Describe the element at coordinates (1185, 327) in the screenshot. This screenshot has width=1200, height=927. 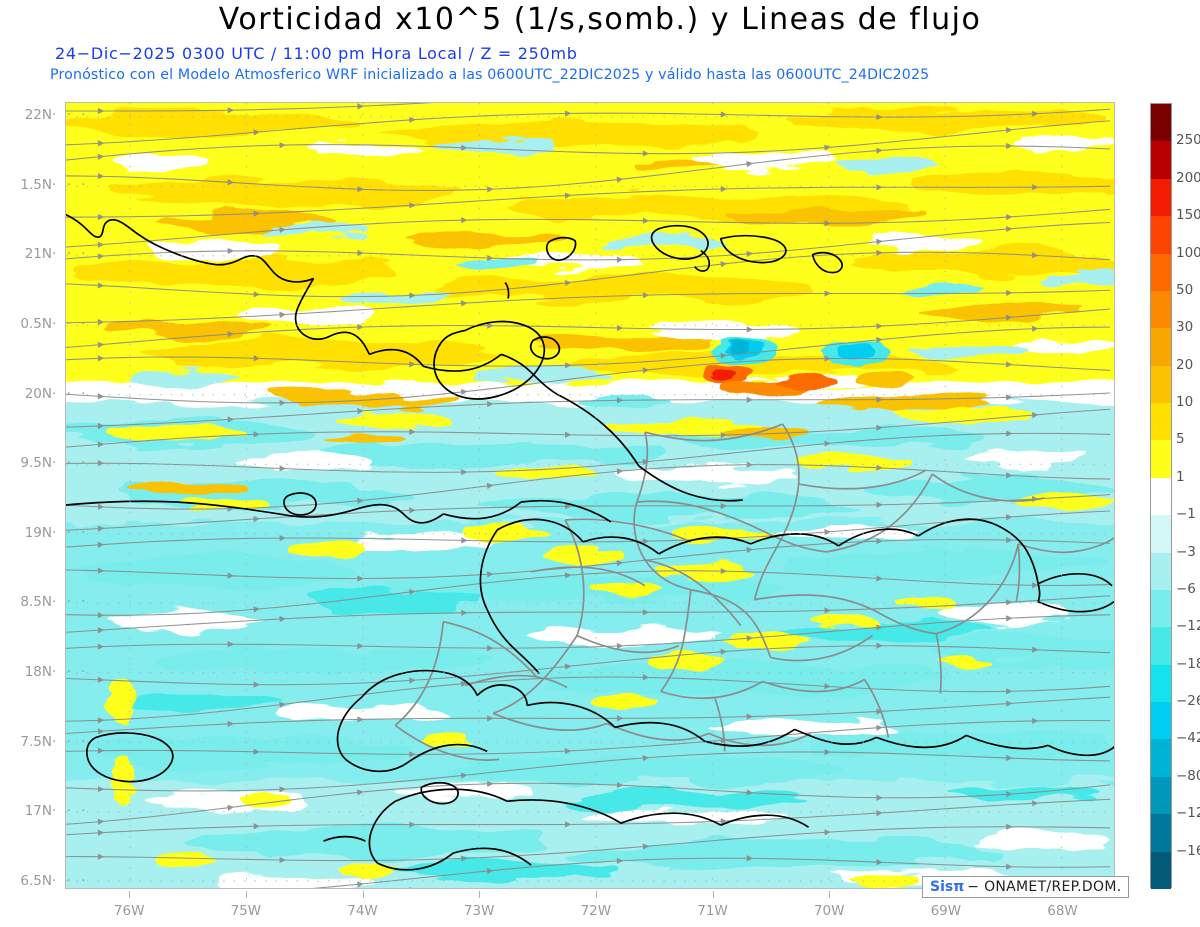
I see `colorbar-tick: 30` at that location.